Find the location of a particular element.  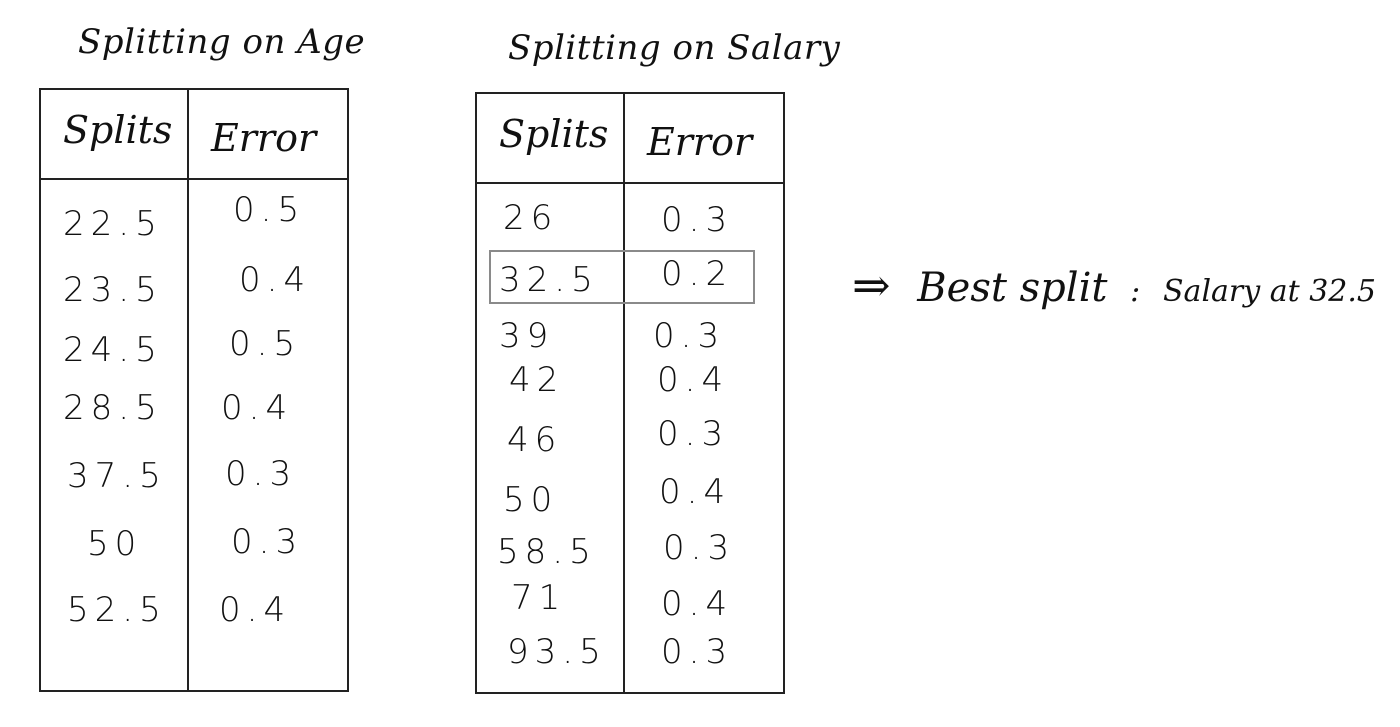

age-table-title: Splitting on Age is located at coordinates (222, 42).